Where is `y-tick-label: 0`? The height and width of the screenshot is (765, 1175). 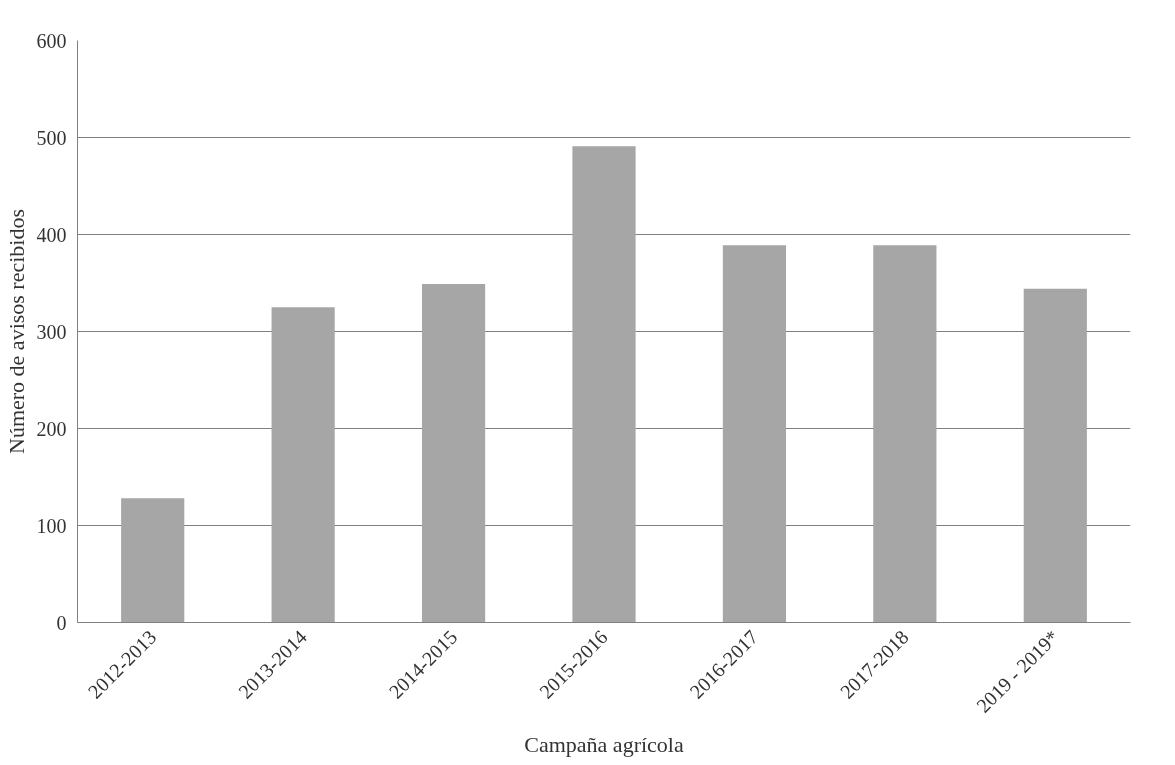 y-tick-label: 0 is located at coordinates (61, 622).